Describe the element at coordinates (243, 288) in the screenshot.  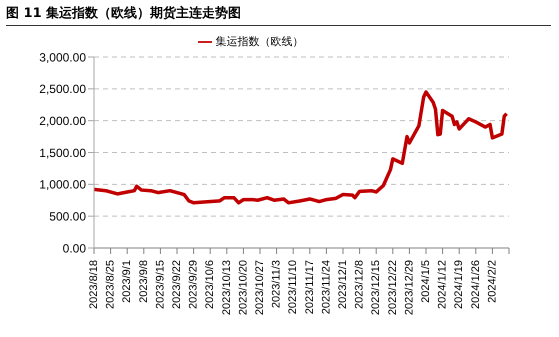
I see `x-tick-label: 2023/10/20` at that location.